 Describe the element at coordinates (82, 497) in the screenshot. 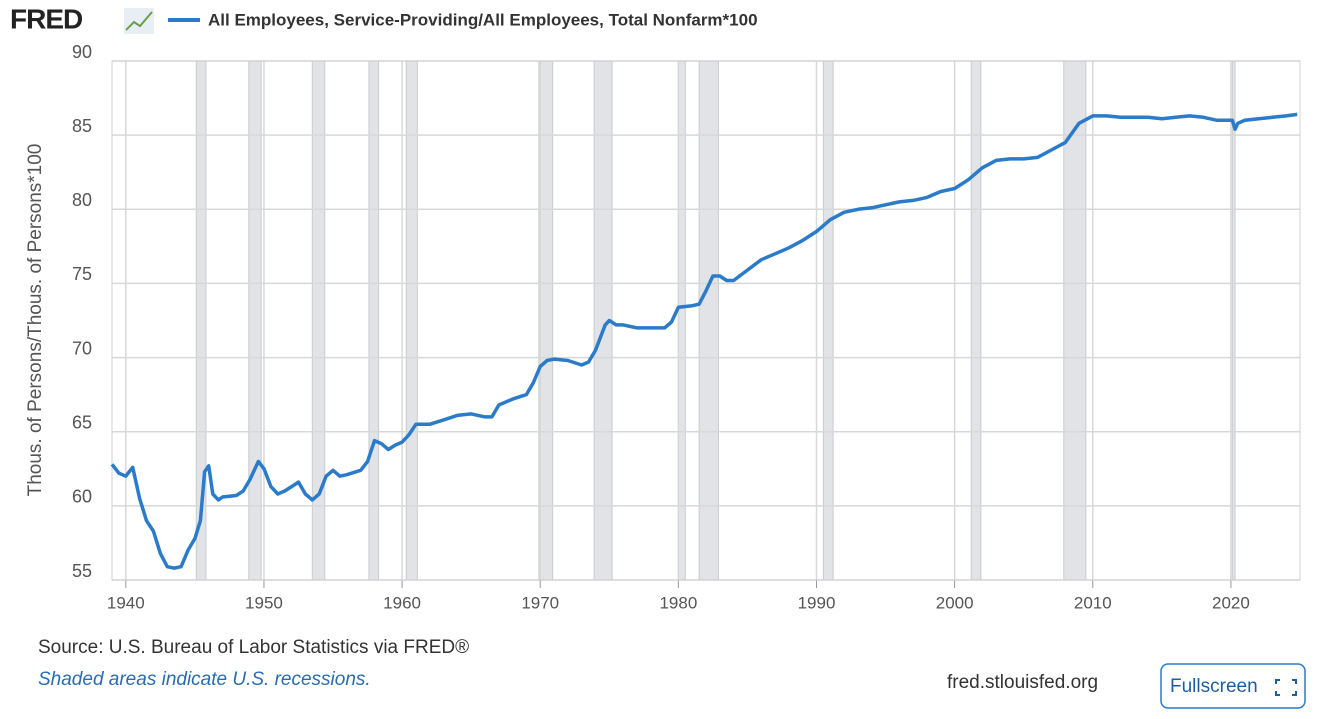

I see `y-tick-label: 60` at that location.